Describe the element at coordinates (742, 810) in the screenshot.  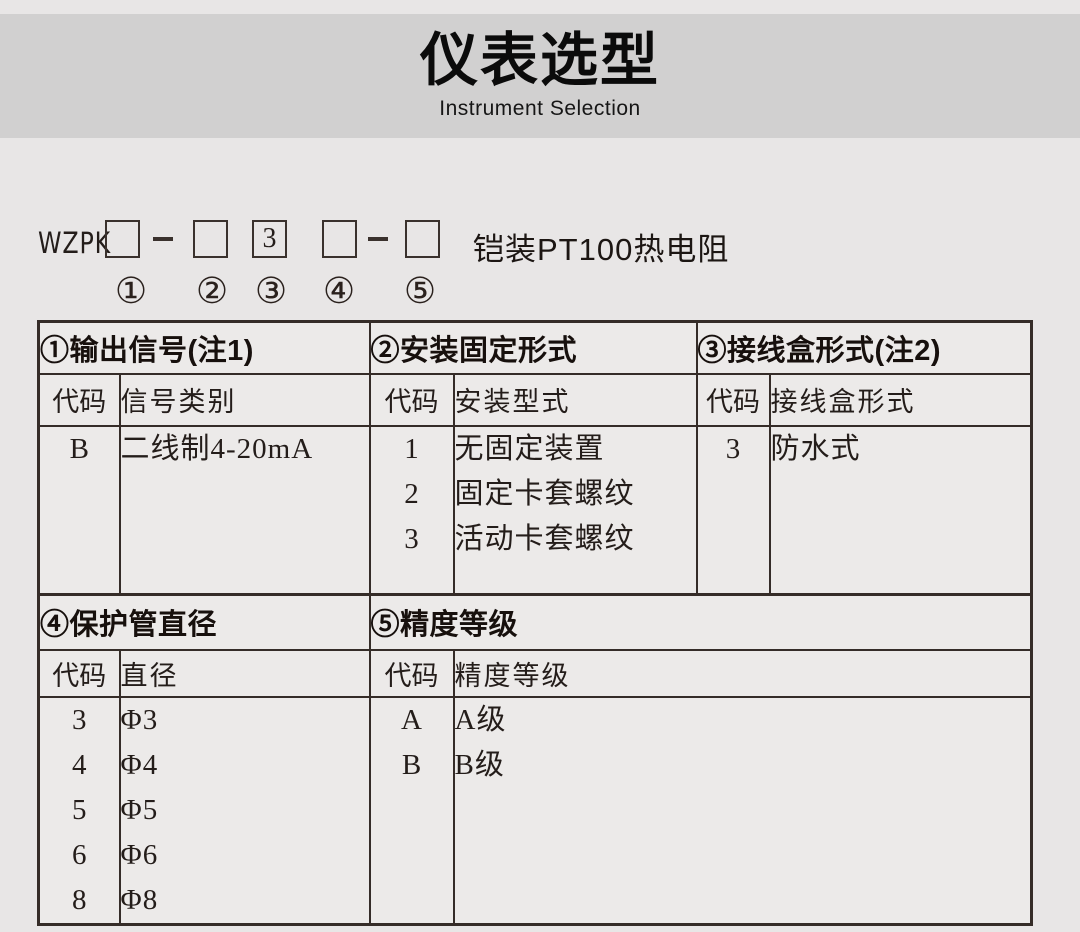
I see `accuracy-labels: A级 B级` at that location.